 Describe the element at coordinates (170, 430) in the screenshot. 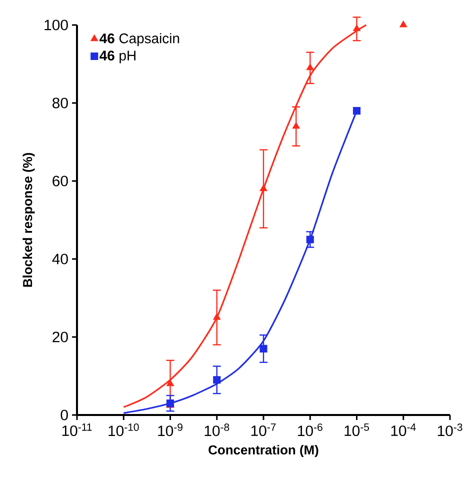

I see `x-tick-label: 10$^{-9}$` at that location.